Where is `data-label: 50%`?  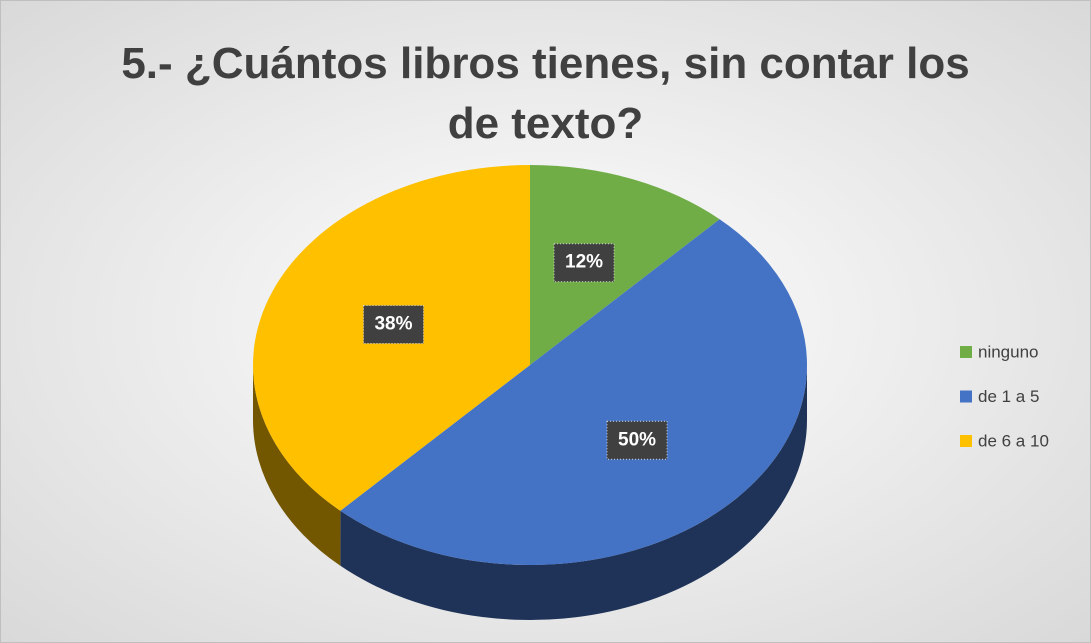
data-label: 50% is located at coordinates (637, 439).